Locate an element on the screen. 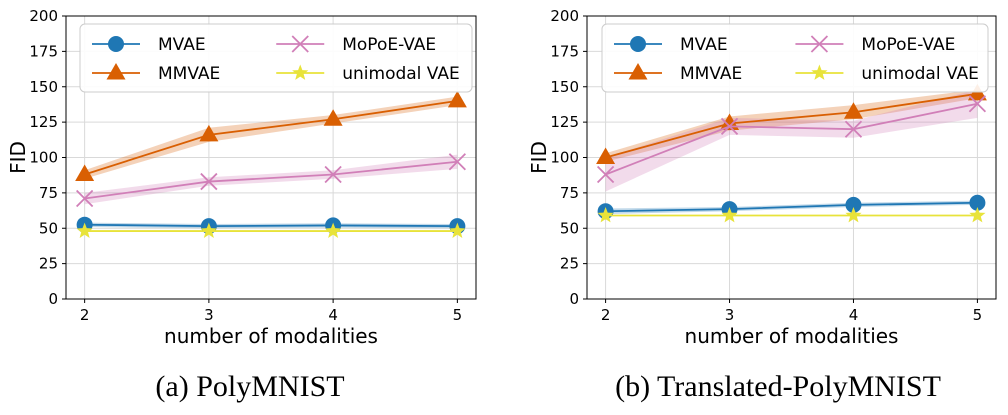  series-band-mmvae is located at coordinates (271, 137).